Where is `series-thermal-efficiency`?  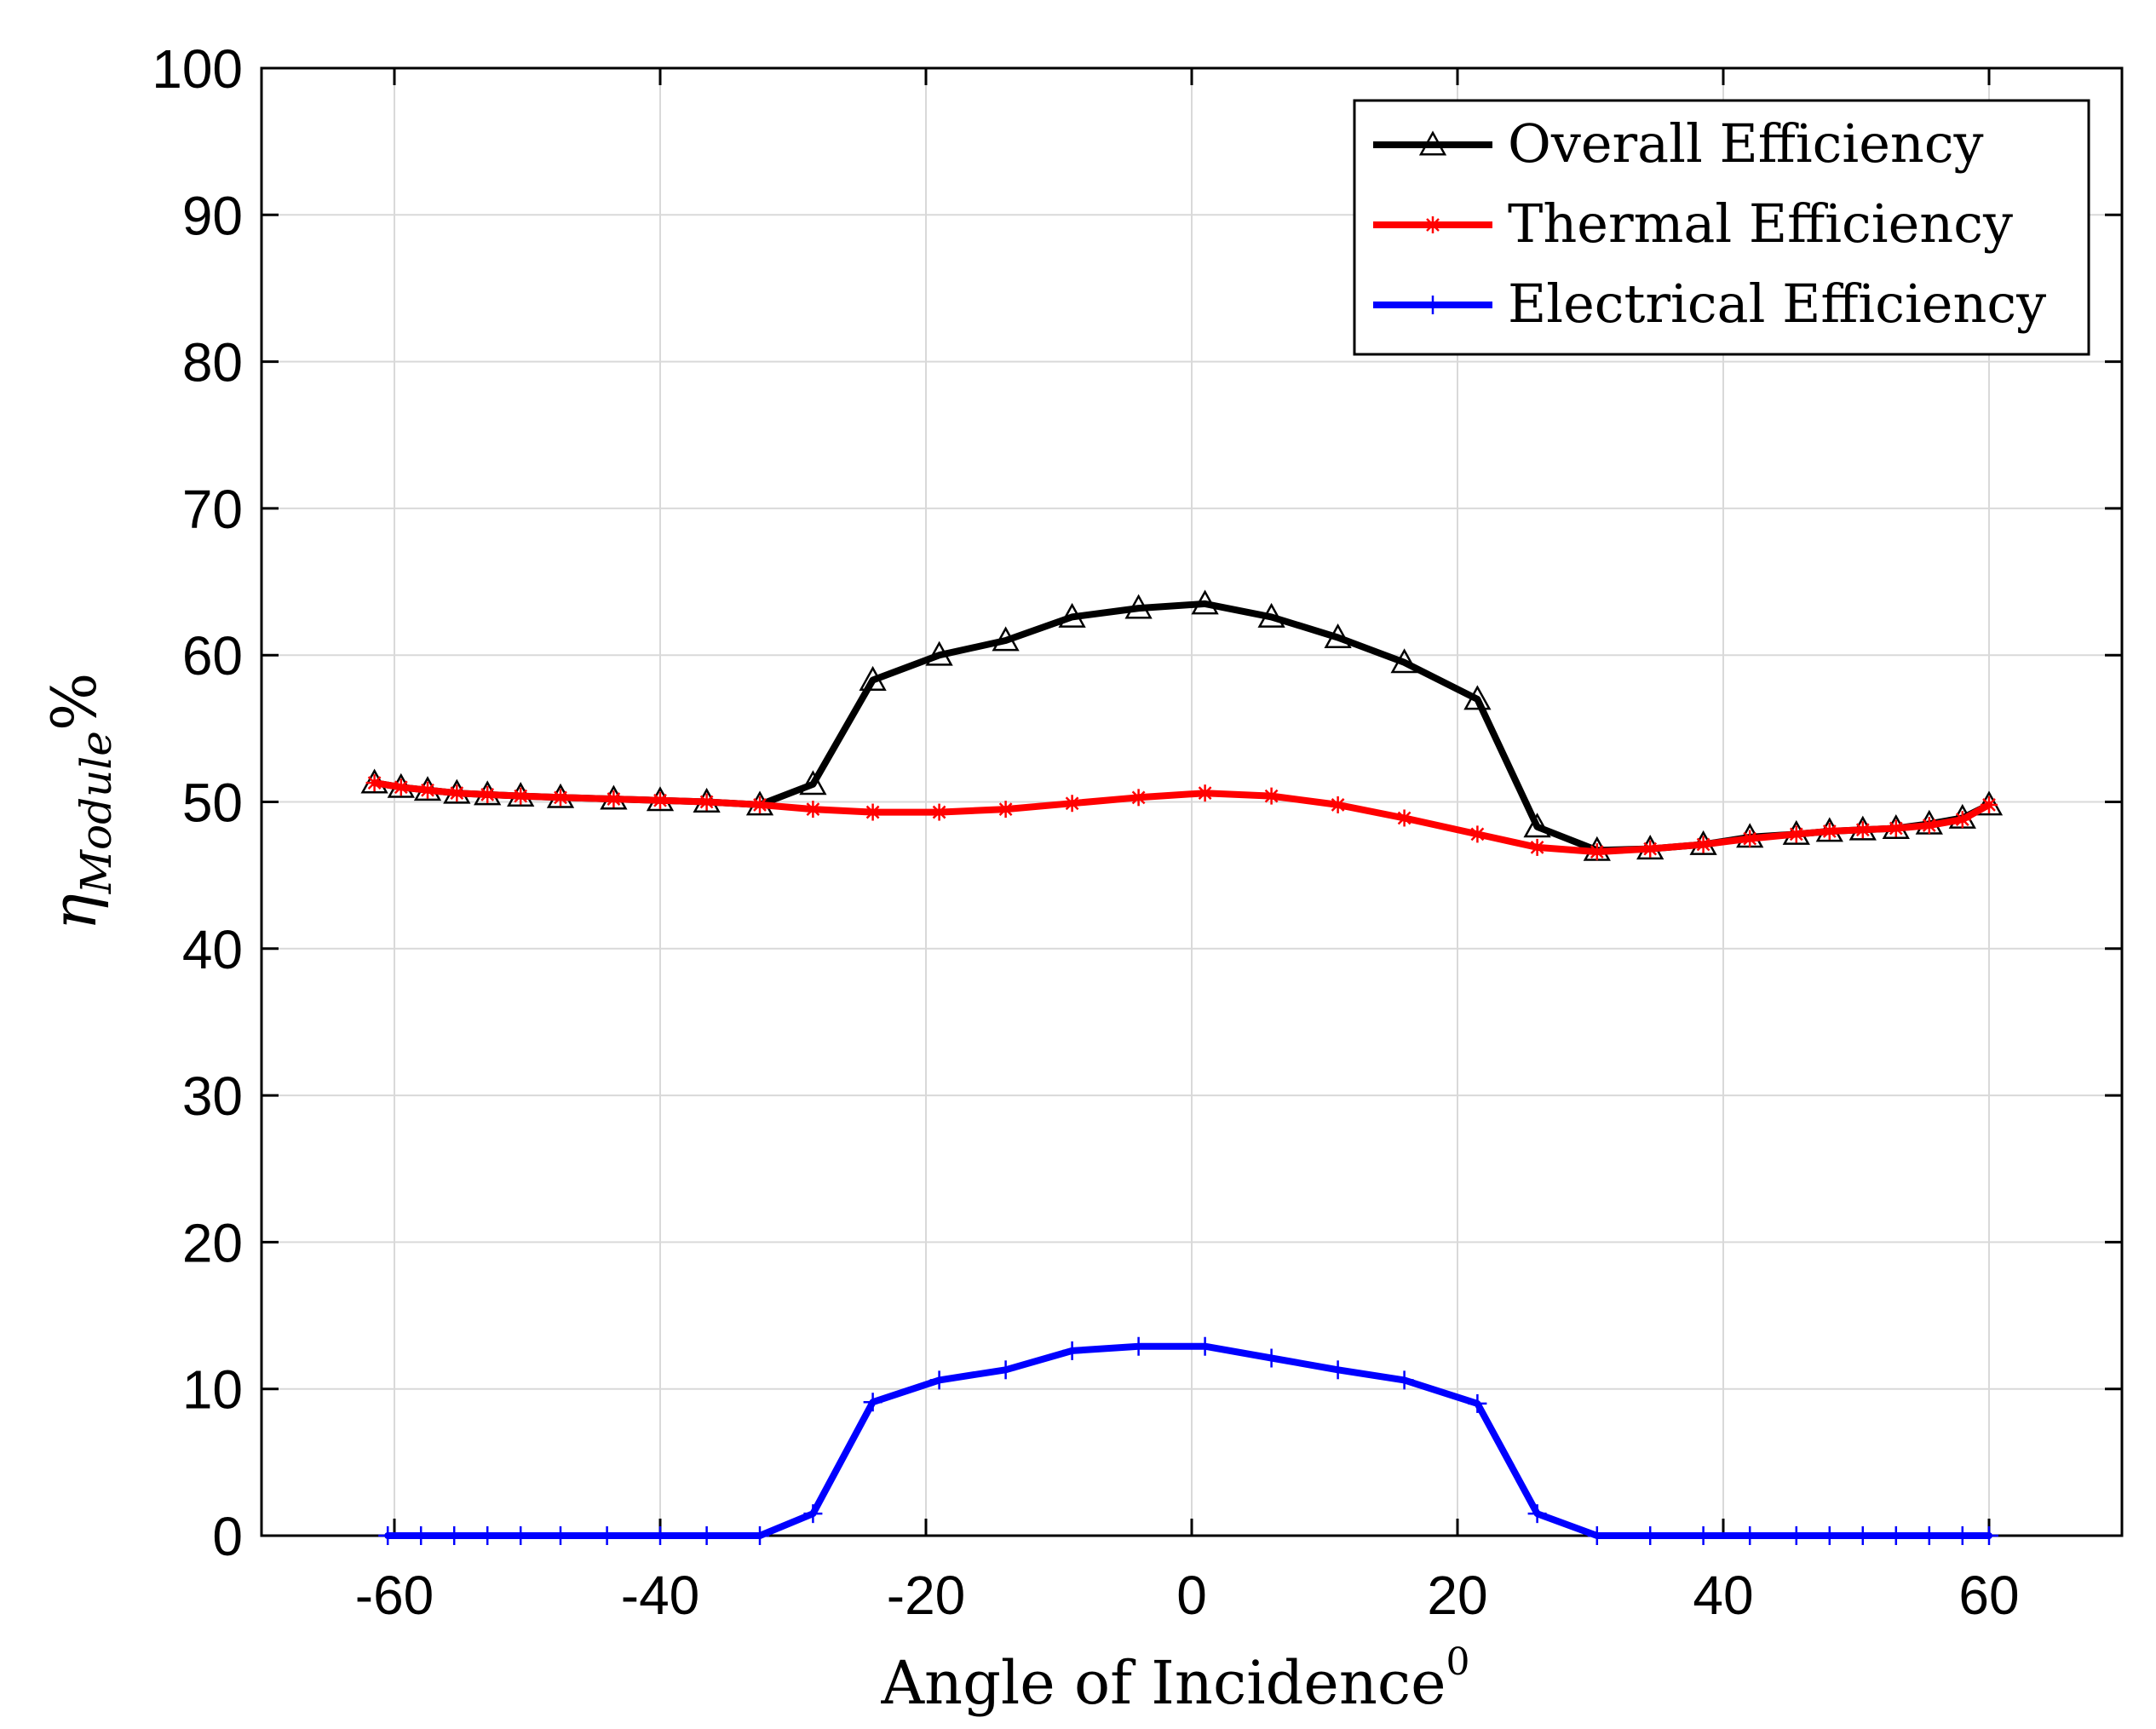 series-thermal-efficiency is located at coordinates (1181, 818).